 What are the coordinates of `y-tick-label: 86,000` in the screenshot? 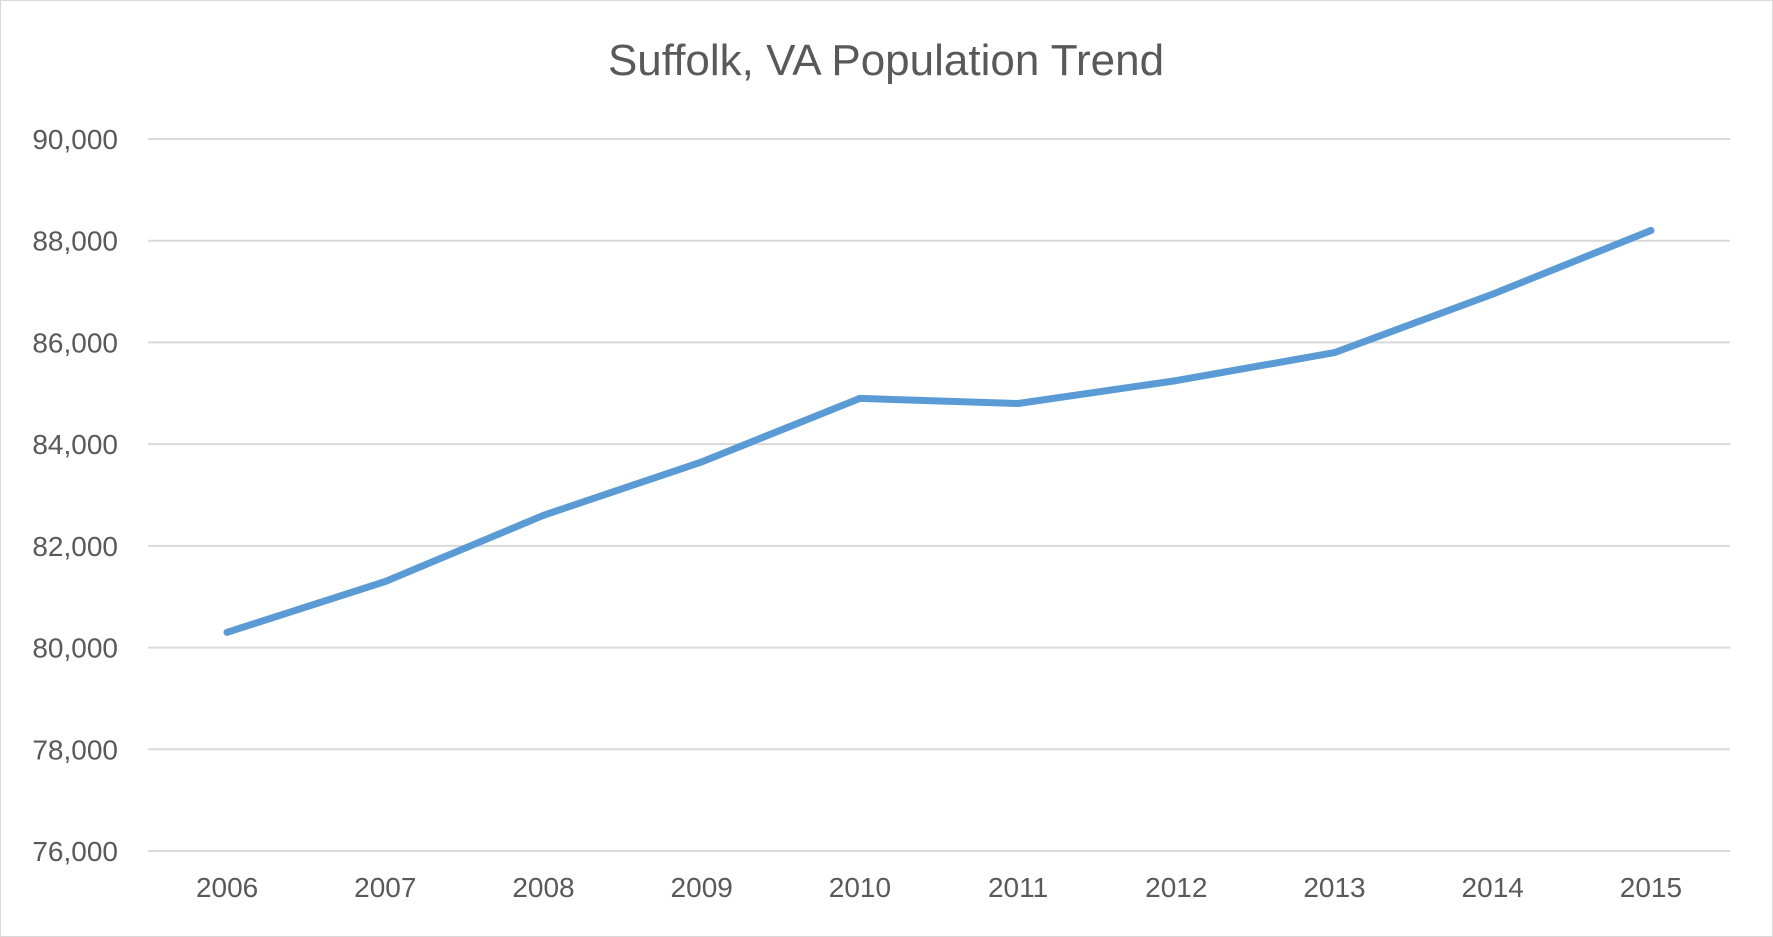 It's located at (75, 342).